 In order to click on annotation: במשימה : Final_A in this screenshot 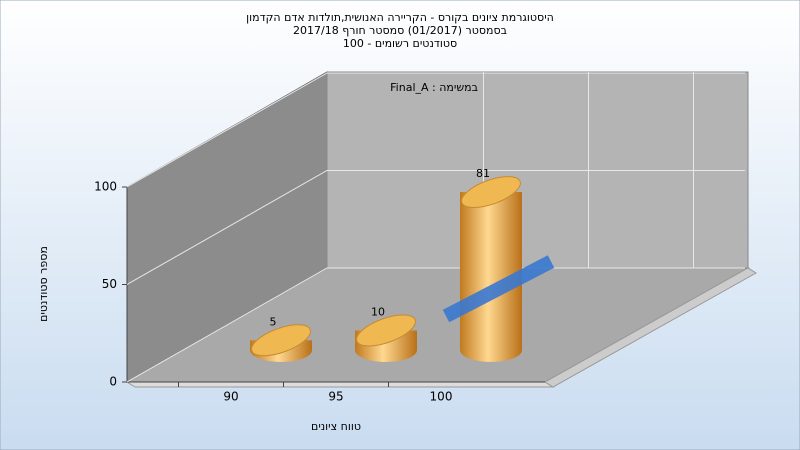, I will do `click(434, 87)`.